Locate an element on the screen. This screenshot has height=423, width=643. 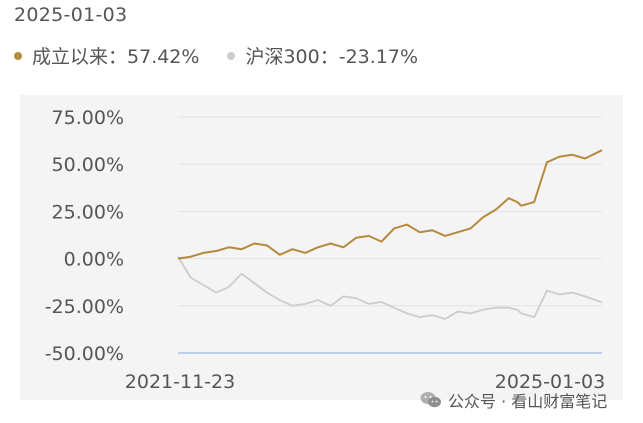
legend-label-index: 沪深300：-23.17% is located at coordinates (332, 57).